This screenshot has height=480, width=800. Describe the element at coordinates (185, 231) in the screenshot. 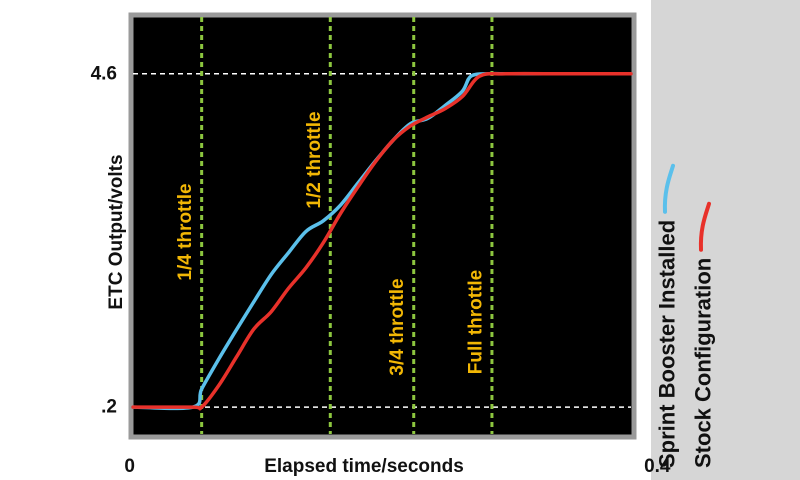

I see `throttle-annotation: 1/4 throttle` at that location.